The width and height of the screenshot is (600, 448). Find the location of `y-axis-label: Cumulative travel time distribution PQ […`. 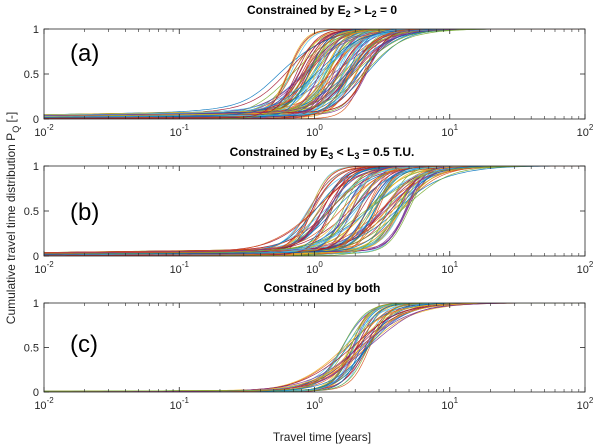

y-axis-label: Cumulative travel time distribution PQ [… is located at coordinates (12, 218).